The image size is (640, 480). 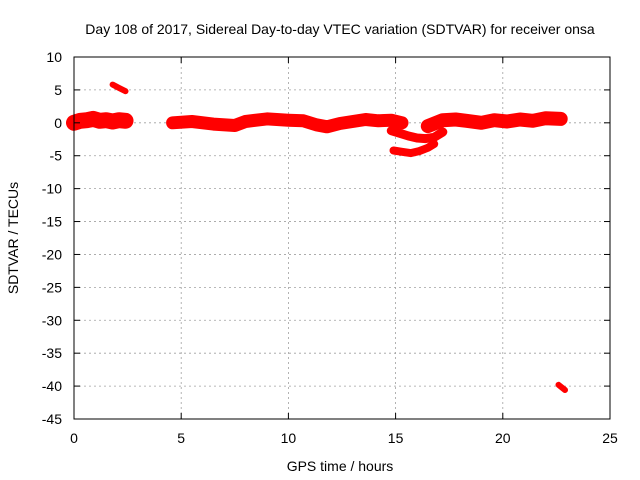 I want to click on series-lower-arc, so click(x=414, y=148).